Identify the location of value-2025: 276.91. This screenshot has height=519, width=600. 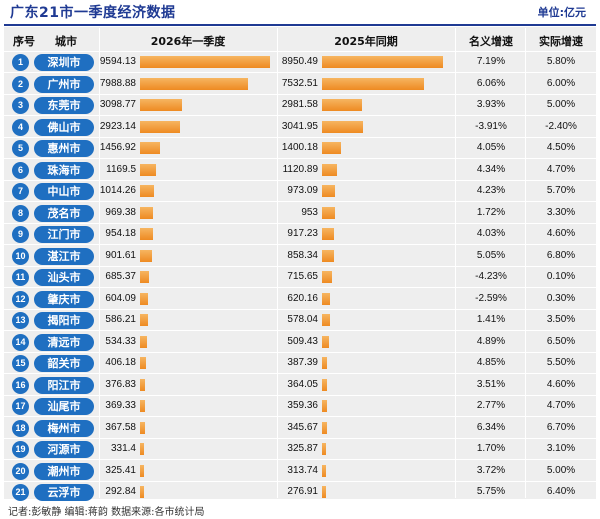
(302, 491).